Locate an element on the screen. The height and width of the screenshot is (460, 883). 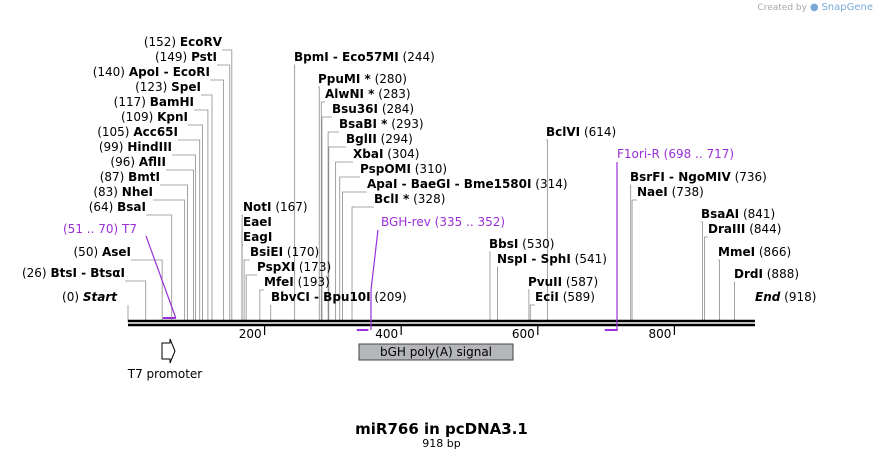
site-label-pspxi: PspXI (173) is located at coordinates (294, 267).